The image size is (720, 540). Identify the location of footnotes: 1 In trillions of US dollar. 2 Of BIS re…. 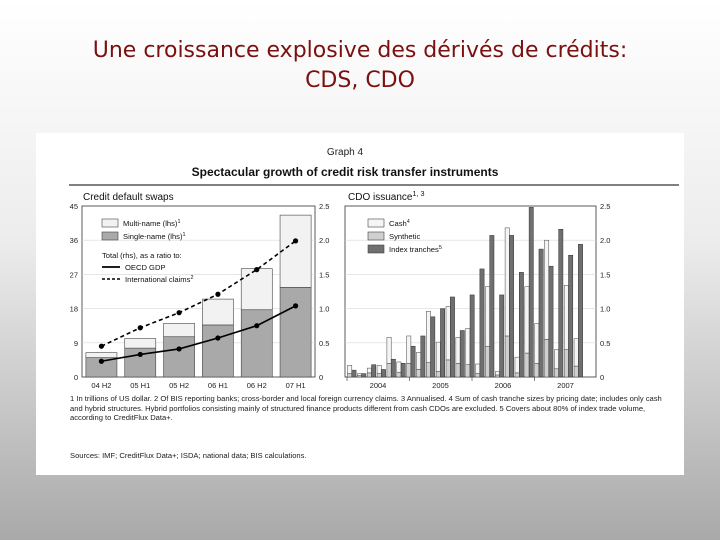
(366, 408).